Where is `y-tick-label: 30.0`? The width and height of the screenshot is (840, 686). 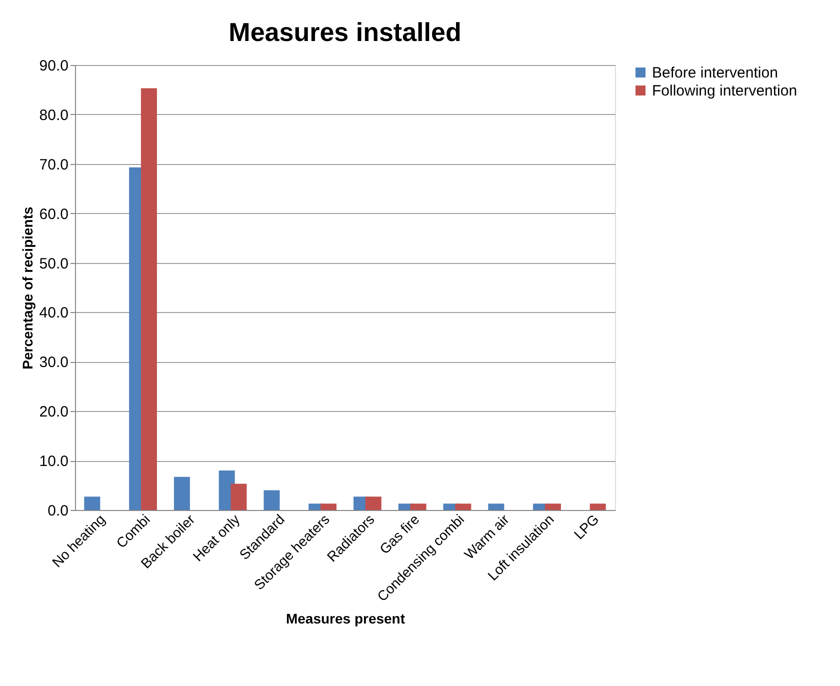 y-tick-label: 30.0 is located at coordinates (53, 363).